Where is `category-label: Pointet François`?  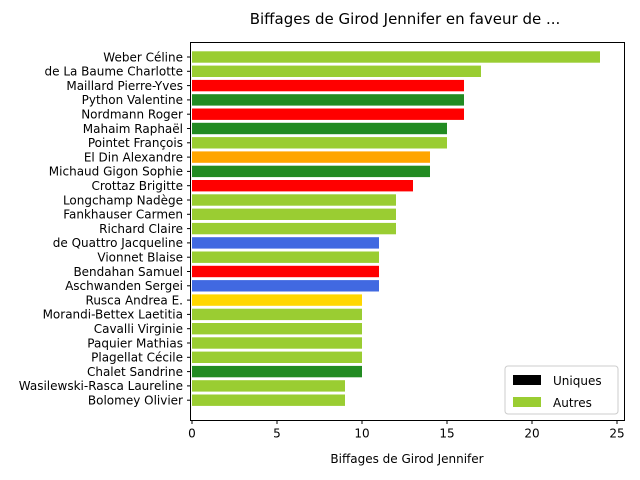
category-label: Pointet François is located at coordinates (135, 143).